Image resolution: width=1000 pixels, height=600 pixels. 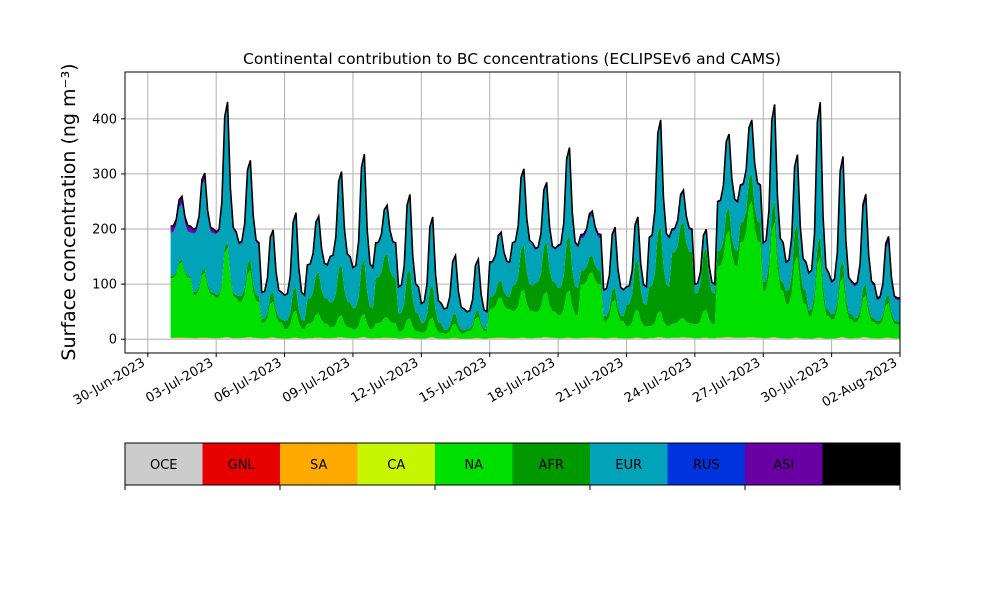 What do you see at coordinates (104, 285) in the screenshot?
I see `y-tick-label: 100` at bounding box center [104, 285].